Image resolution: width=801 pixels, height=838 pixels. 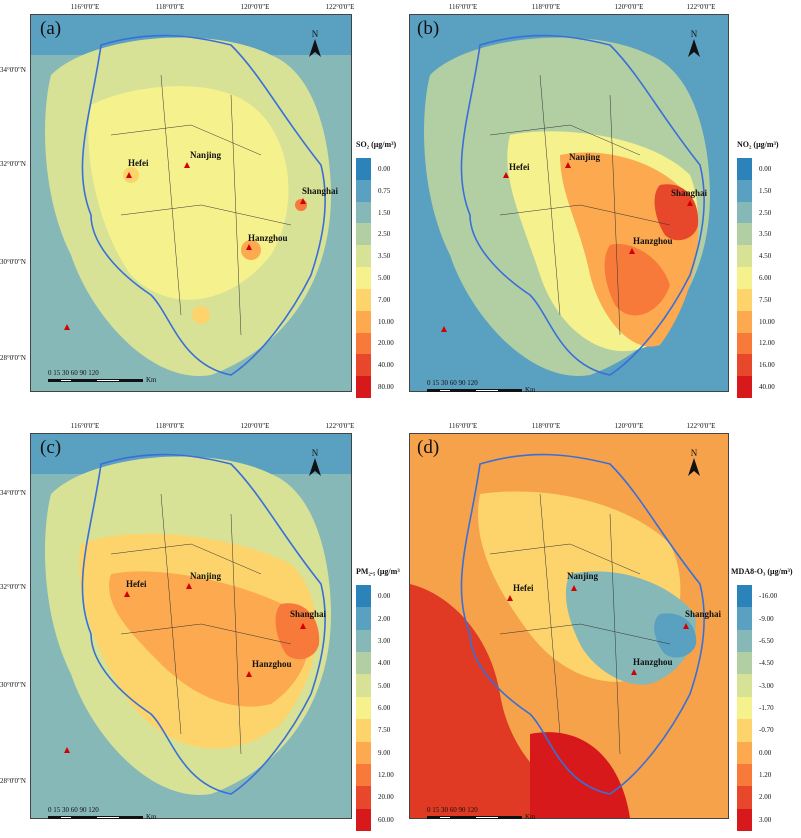 What do you see at coordinates (95, 380) in the screenshot?
I see `scale-ruler` at bounding box center [95, 380].